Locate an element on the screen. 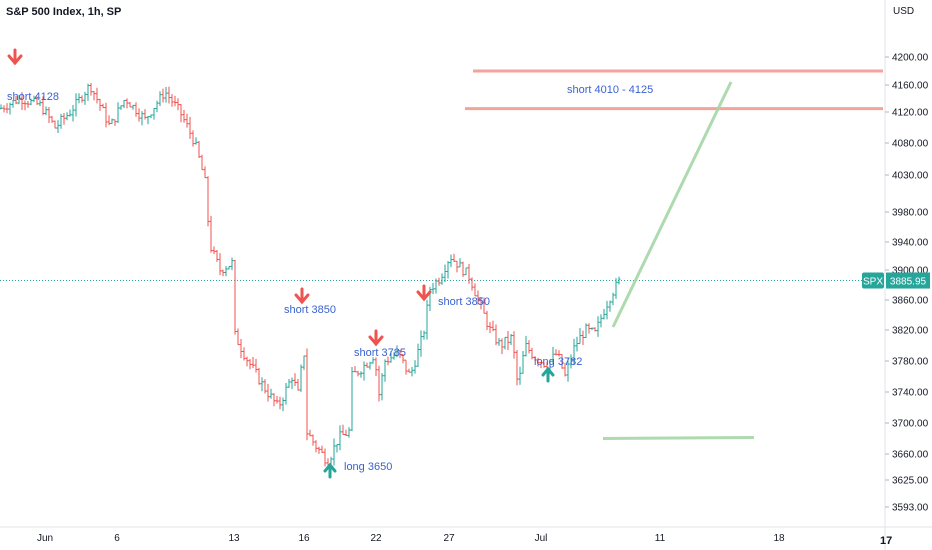 The height and width of the screenshot is (550, 932). price-tag-bg is located at coordinates (908, 280).